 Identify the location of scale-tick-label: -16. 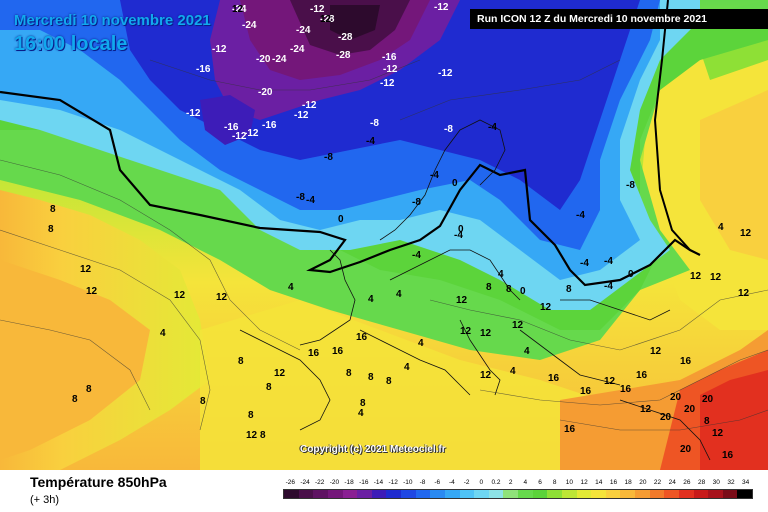
(364, 482).